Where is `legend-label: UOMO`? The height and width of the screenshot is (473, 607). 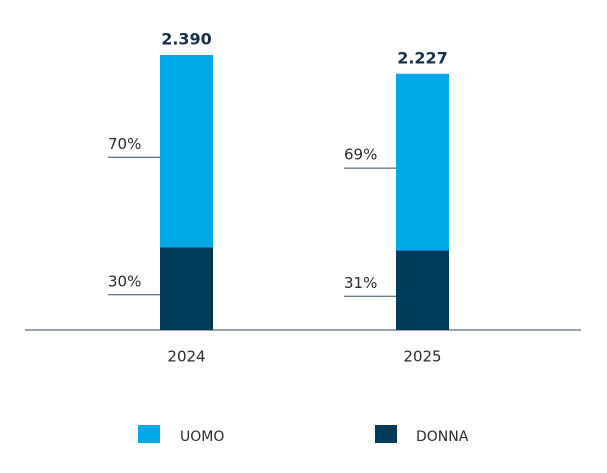 legend-label: UOMO is located at coordinates (202, 437).